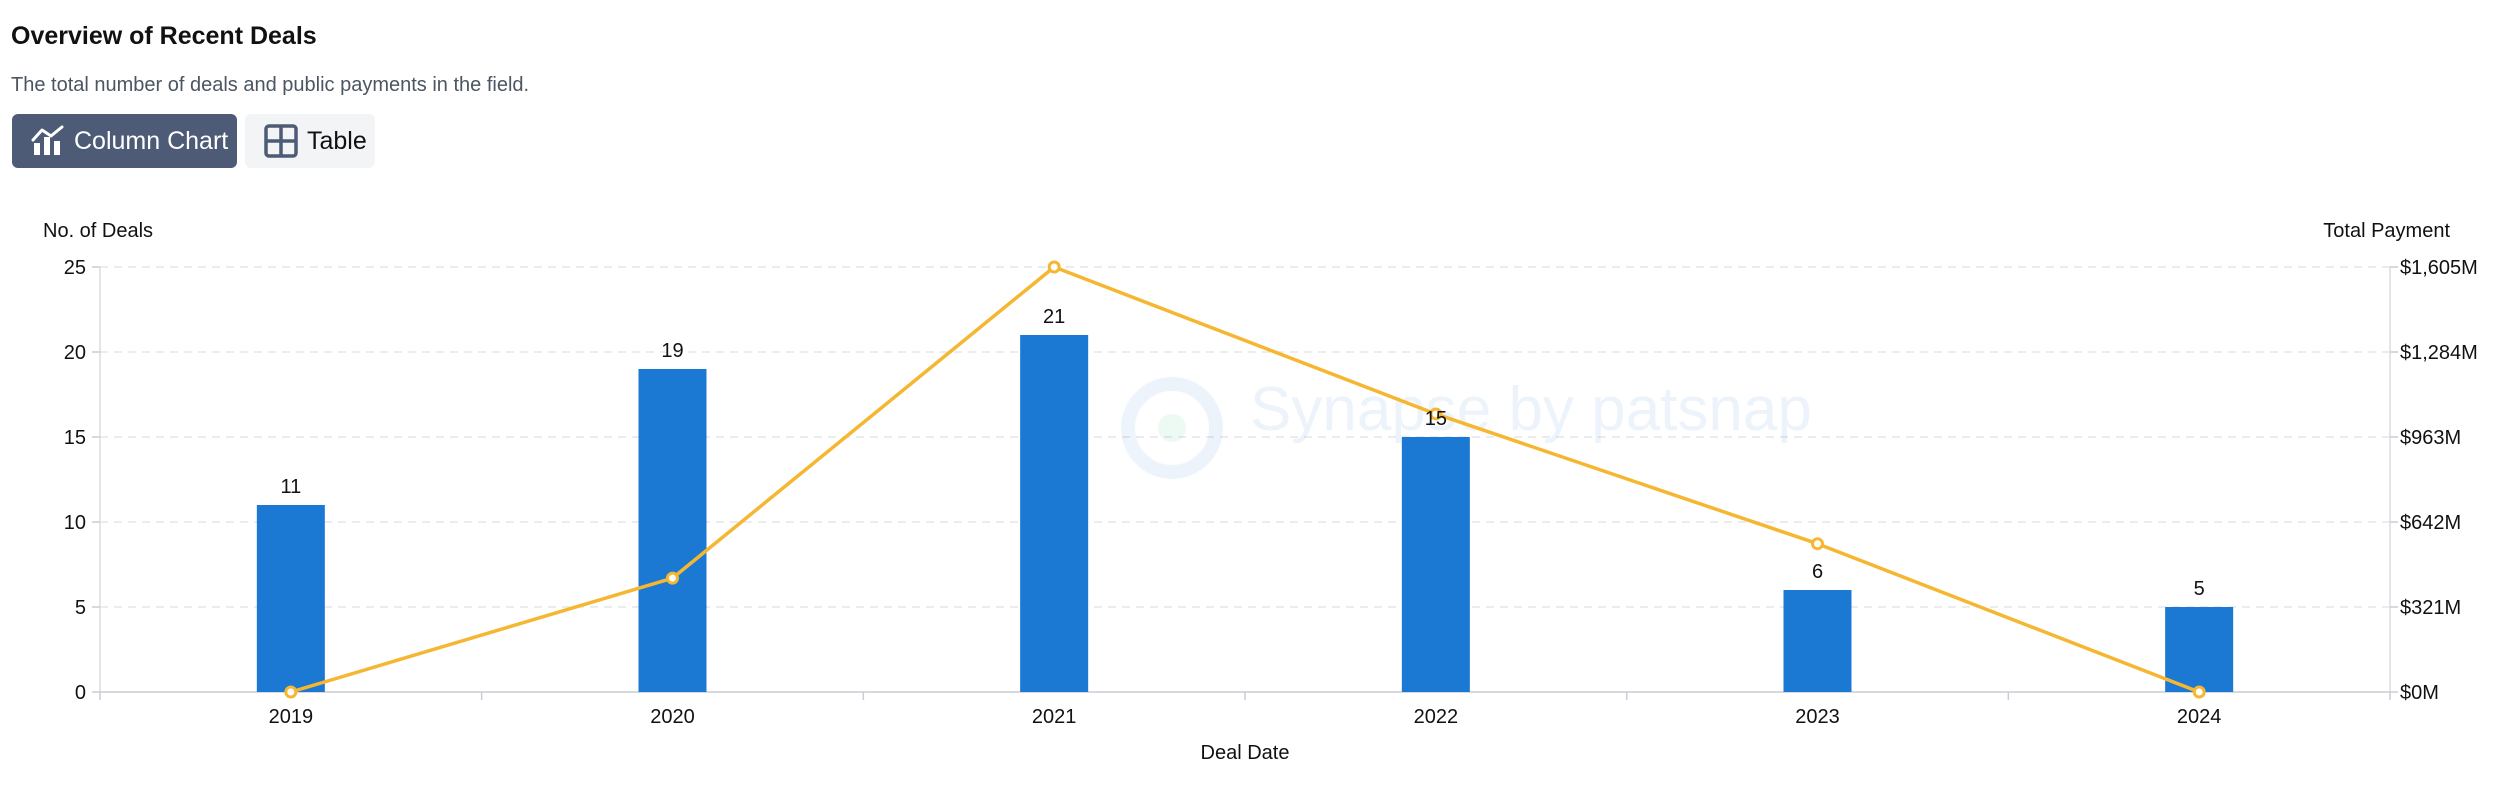 This screenshot has width=2504, height=792. I want to click on y-tick-label: 15, so click(75, 438).